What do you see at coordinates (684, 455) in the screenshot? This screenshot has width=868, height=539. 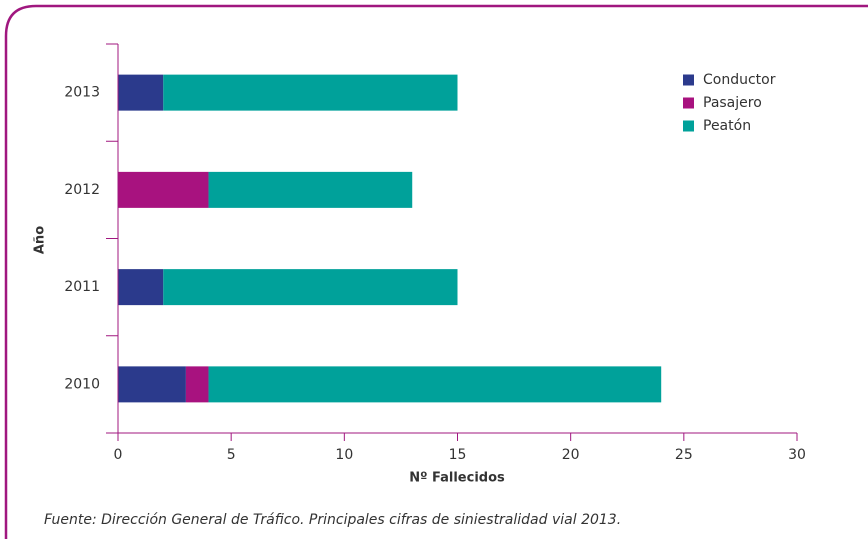 I see `x-tick-label: 25` at bounding box center [684, 455].